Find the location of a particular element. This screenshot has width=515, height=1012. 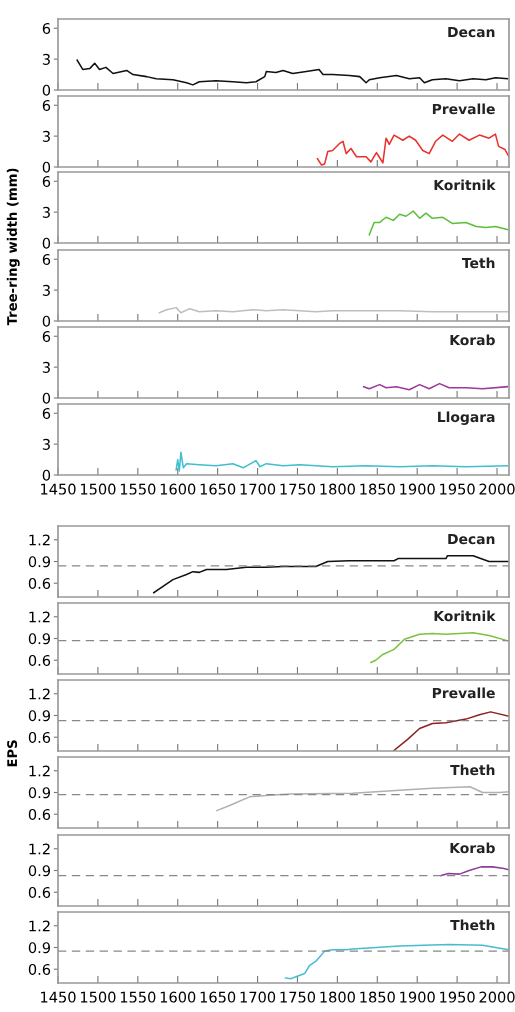

y-axis-title: EPS is located at coordinates (12, 753).